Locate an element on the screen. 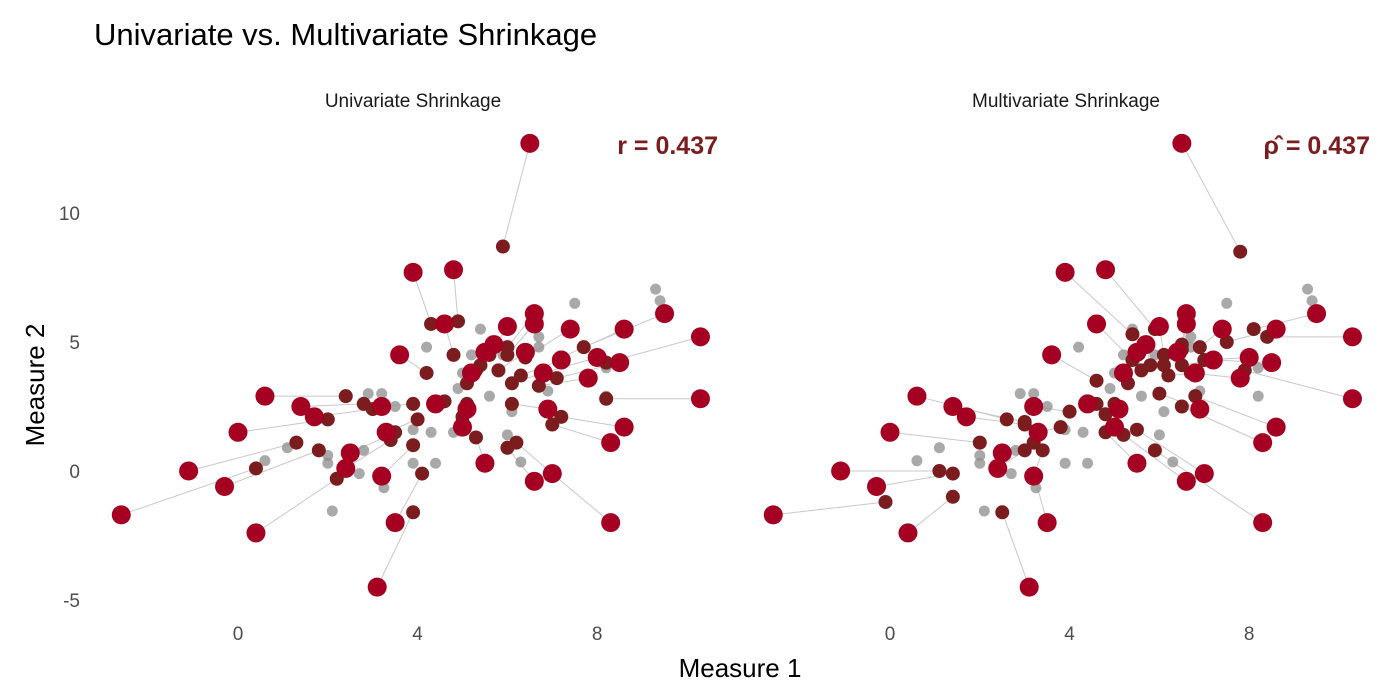 The height and width of the screenshot is (700, 1400). y-tick-label: 10 is located at coordinates (69, 214).